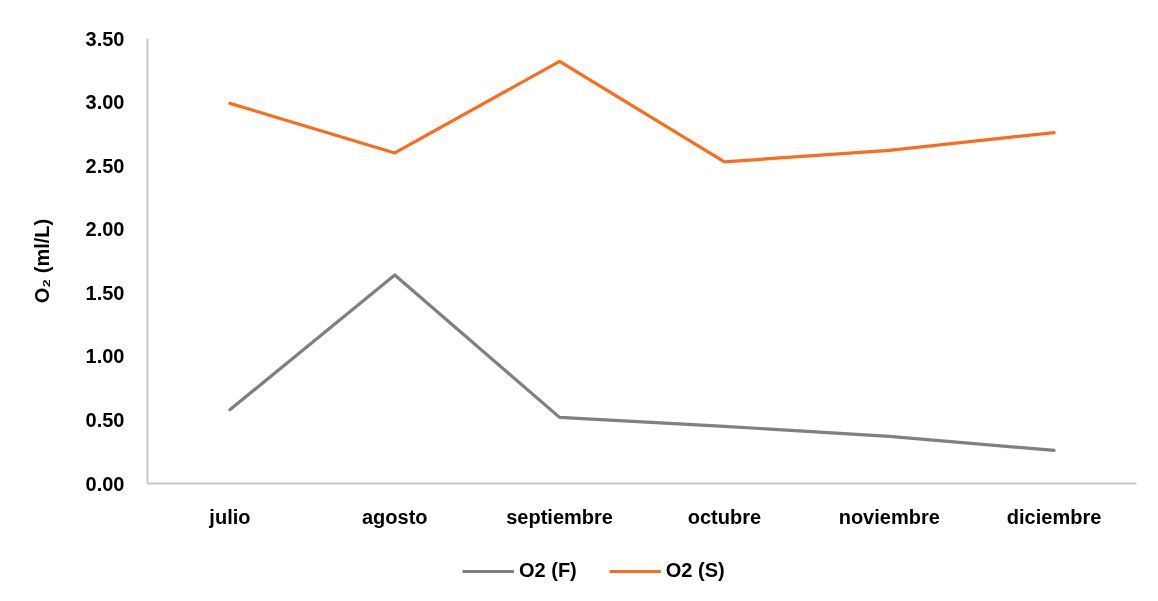  I want to click on y-tick-label: 2.00, so click(105, 229).